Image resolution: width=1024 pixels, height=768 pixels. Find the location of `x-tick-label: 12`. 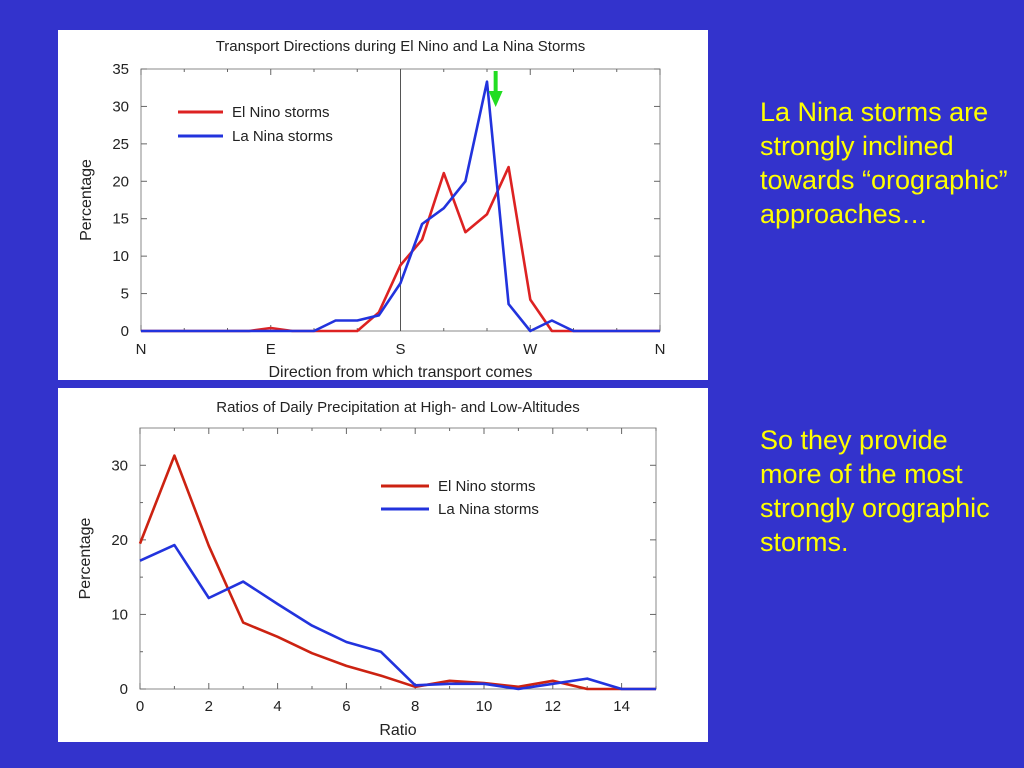

x-tick-label: 12 is located at coordinates (552, 706).